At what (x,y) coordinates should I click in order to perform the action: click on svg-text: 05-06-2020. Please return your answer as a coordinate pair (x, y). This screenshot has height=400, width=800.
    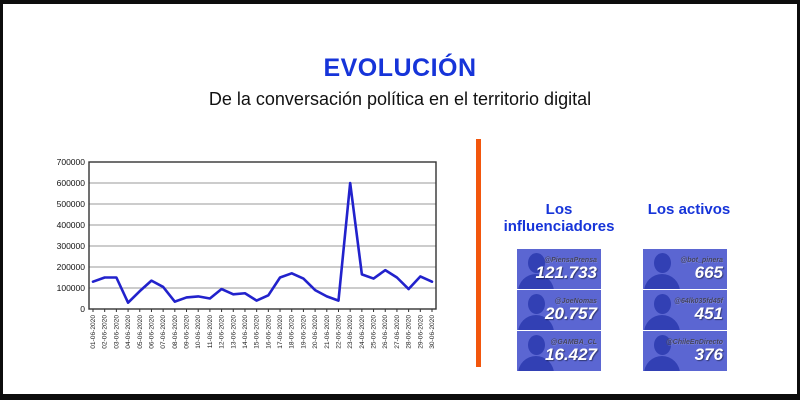
    Looking at the image, I should click on (140, 332).